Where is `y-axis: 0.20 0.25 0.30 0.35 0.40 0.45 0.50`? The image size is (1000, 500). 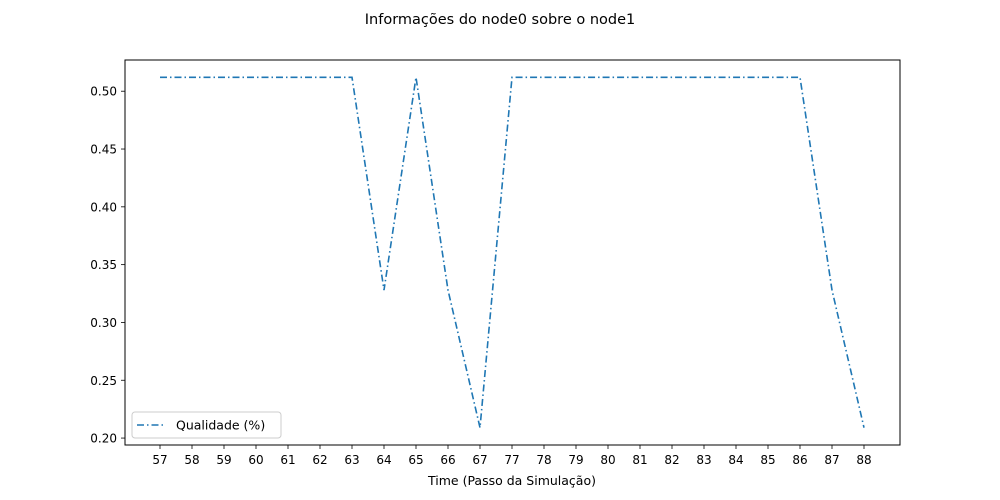 y-axis: 0.20 0.25 0.30 0.35 0.40 0.45 0.50 is located at coordinates (107, 265).